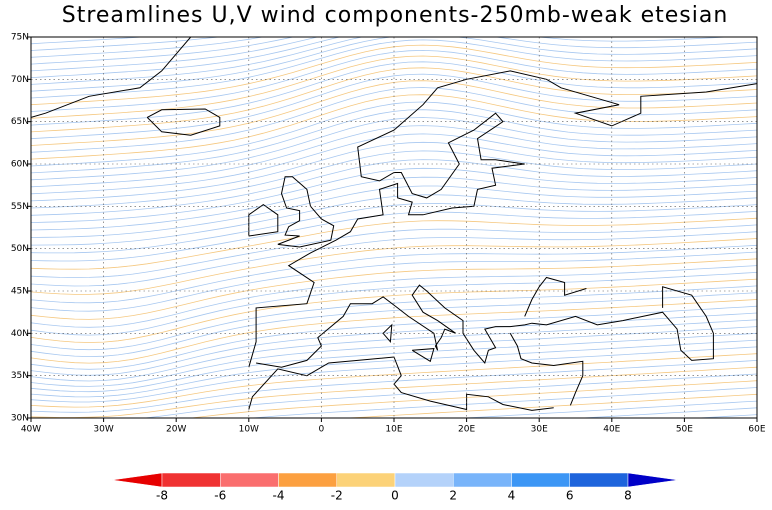 Image resolution: width=772 pixels, height=510 pixels. Describe the element at coordinates (393, 430) in the screenshot. I see `x-tick-label: 10E` at that location.